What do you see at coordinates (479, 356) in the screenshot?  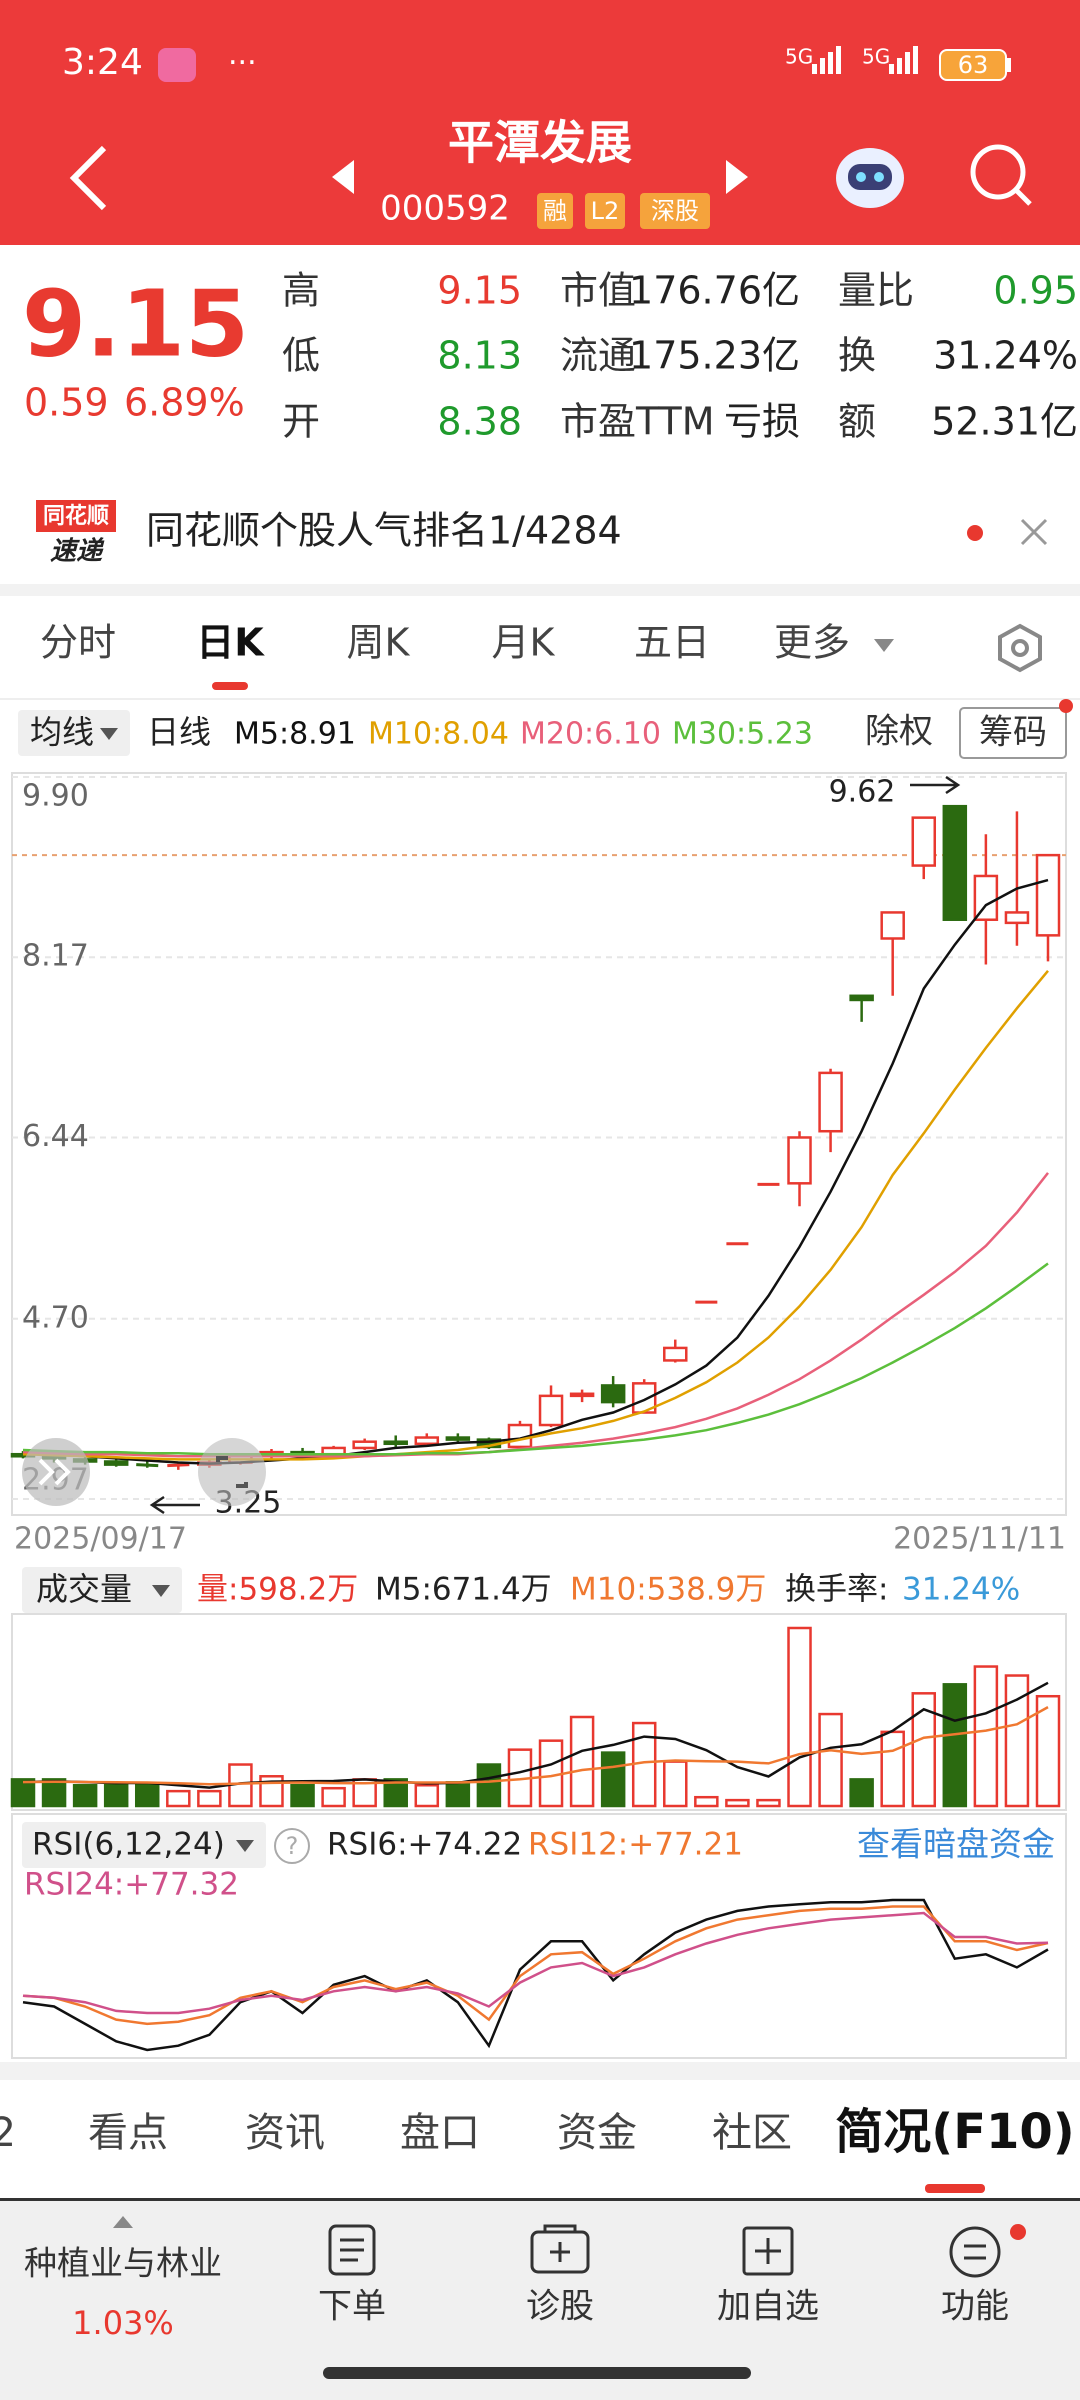 I see `field-value: 8.13` at bounding box center [479, 356].